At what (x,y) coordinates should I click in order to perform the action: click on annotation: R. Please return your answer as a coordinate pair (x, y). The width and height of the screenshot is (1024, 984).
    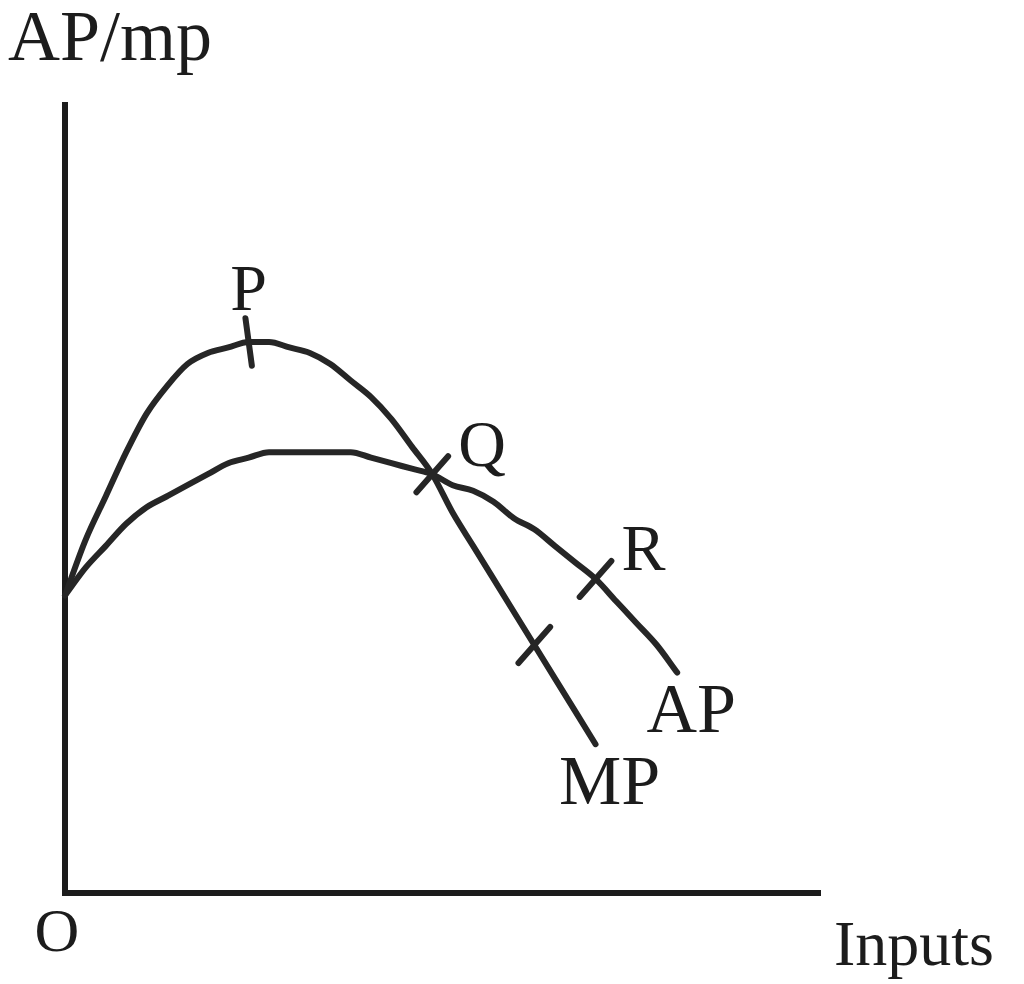
    Looking at the image, I should click on (643, 548).